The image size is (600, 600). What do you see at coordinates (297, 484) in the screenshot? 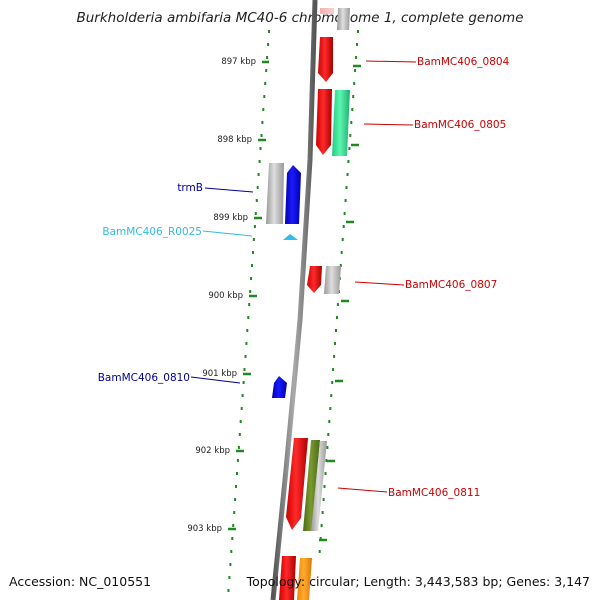
I see `gene-0811-arrow` at bounding box center [297, 484].